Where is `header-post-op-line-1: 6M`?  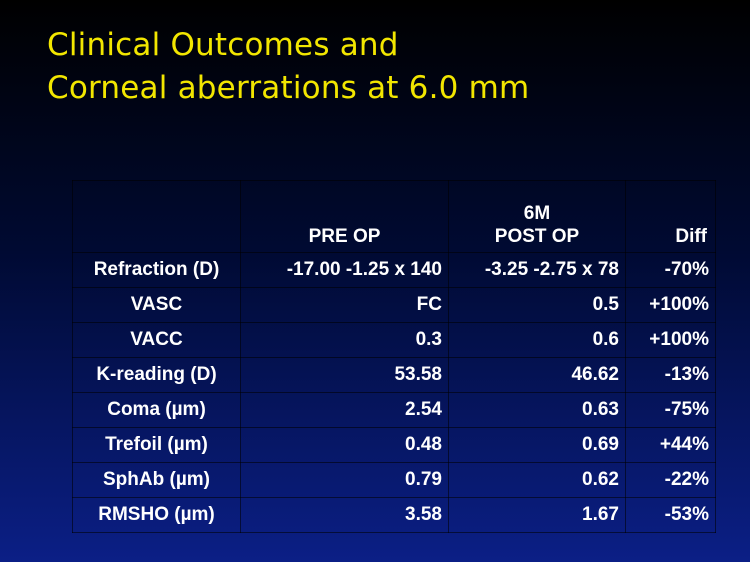
header-post-op-line-1: 6M is located at coordinates (537, 213).